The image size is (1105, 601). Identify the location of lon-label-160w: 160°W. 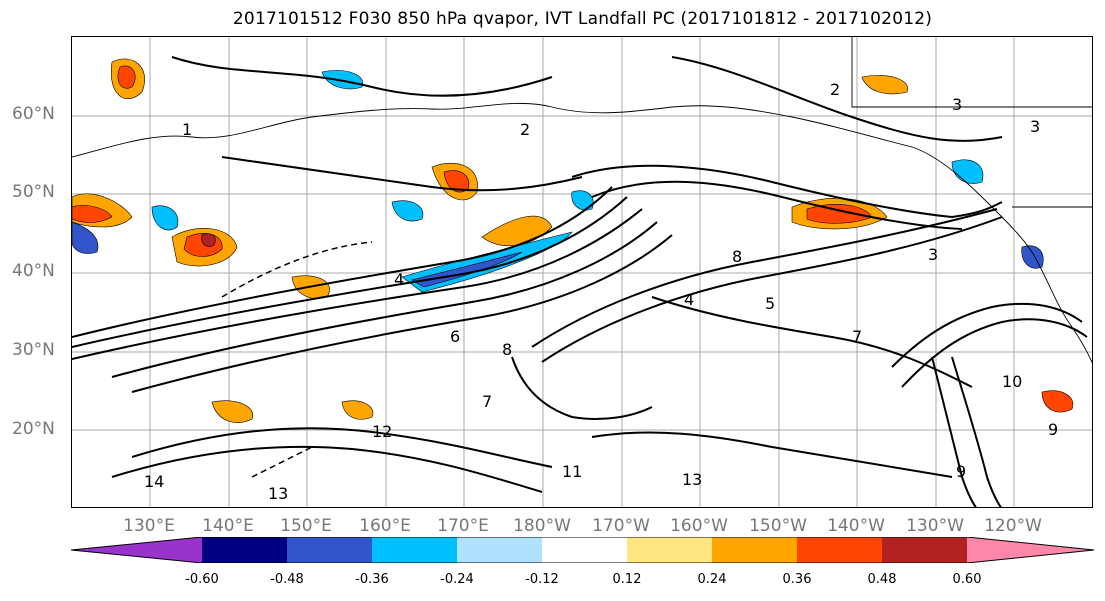
(699, 526).